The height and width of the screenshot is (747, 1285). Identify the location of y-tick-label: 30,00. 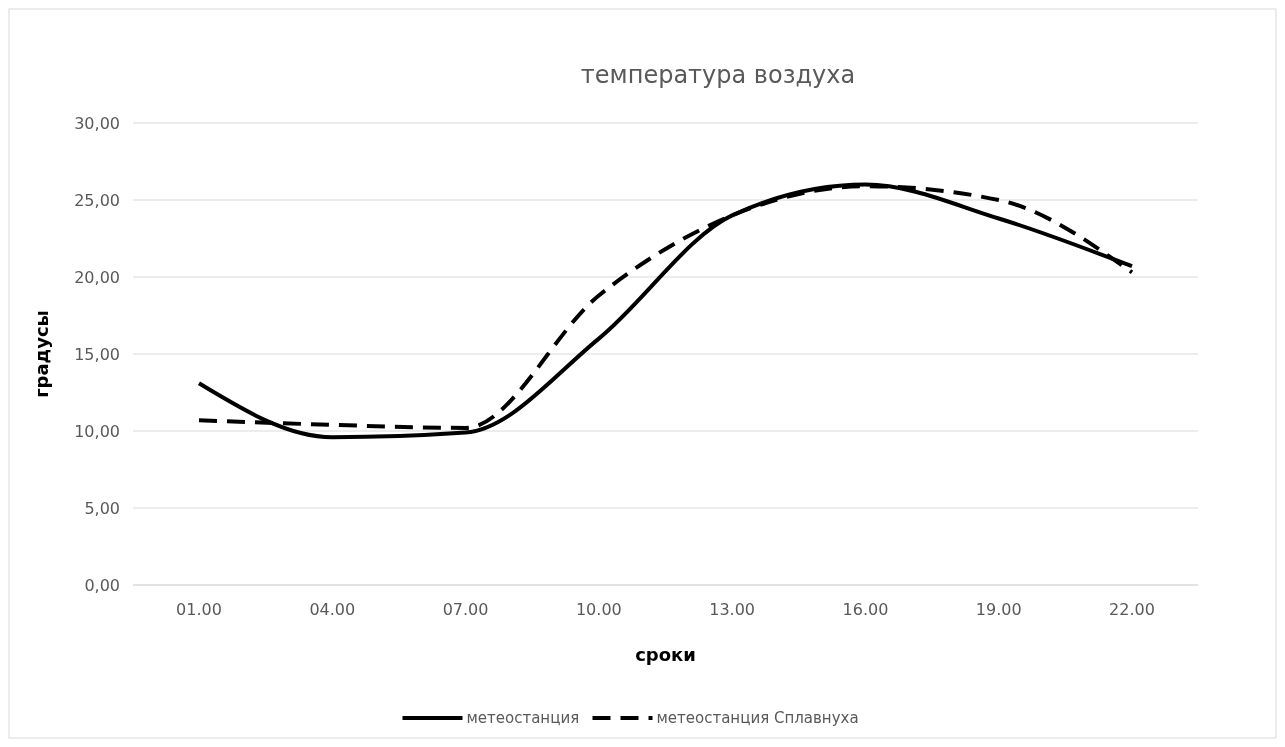
(97, 123).